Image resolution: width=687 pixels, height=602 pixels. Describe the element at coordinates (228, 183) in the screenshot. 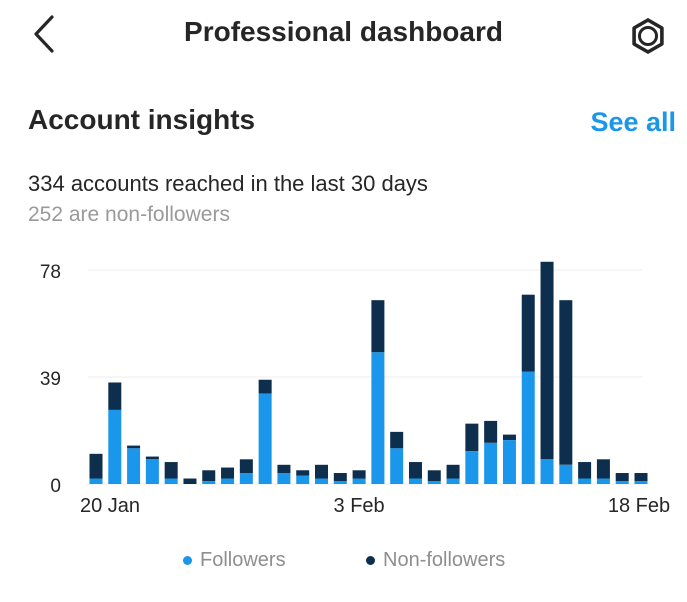

I see `accounts-reached-text: 334 accounts reached in the last 30 days` at that location.